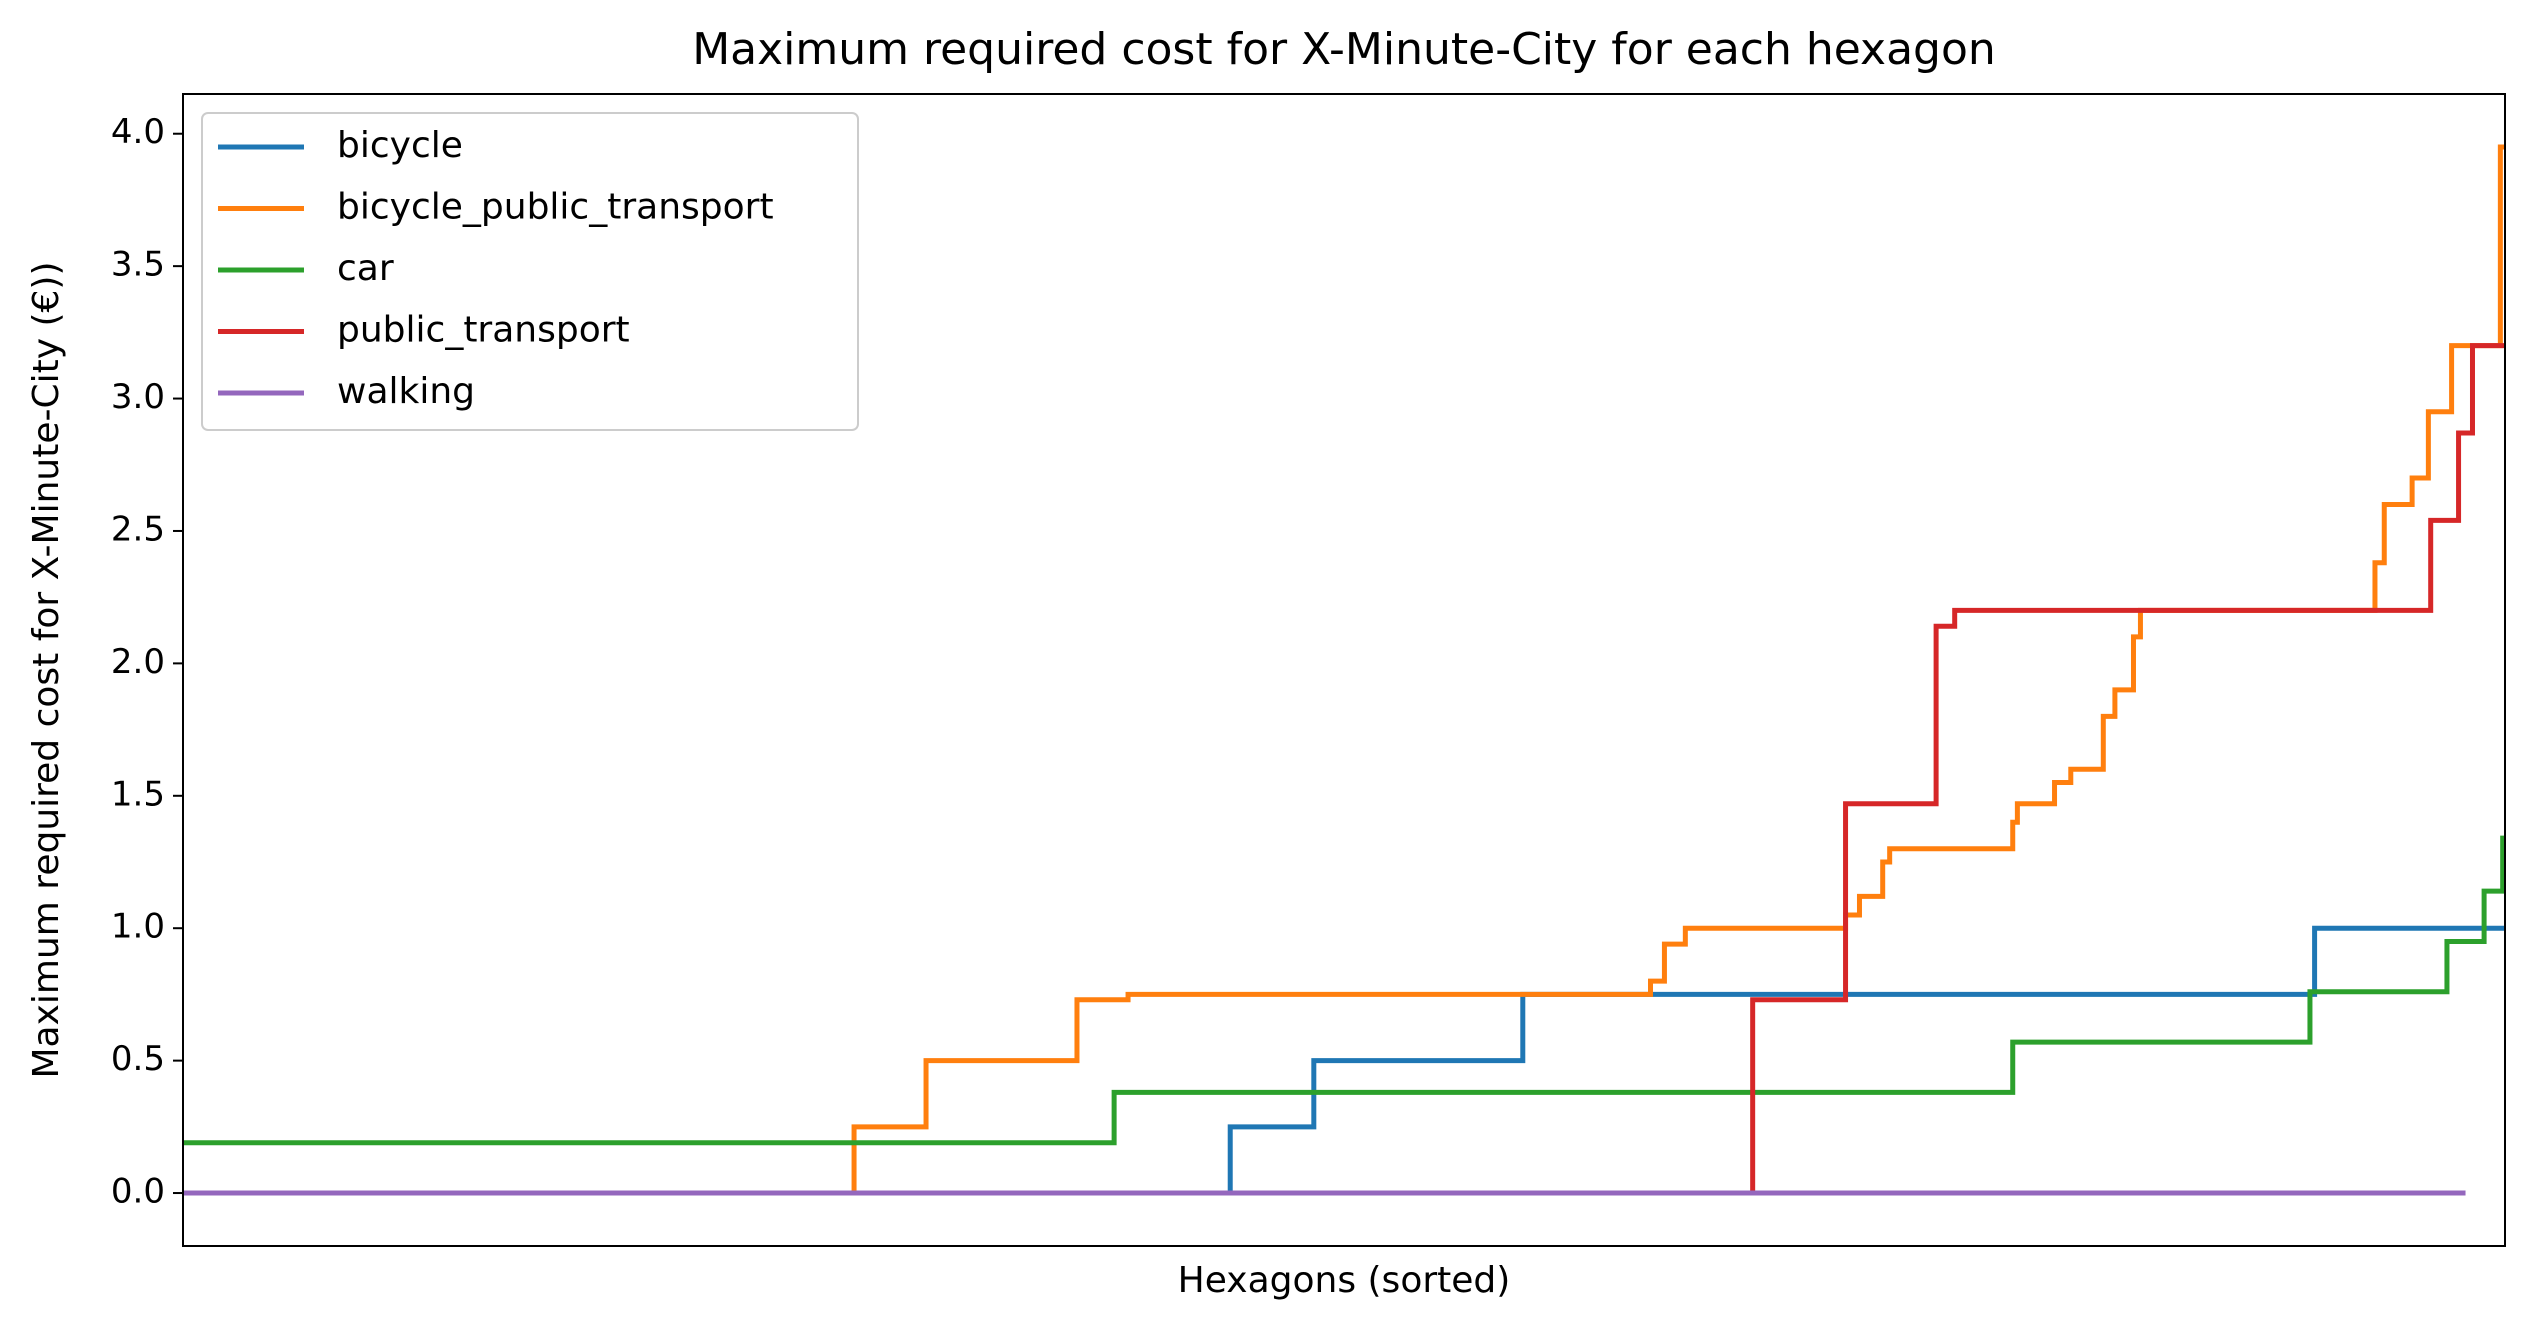 This screenshot has height=1334, width=2537. Describe the element at coordinates (138, 265) in the screenshot. I see `y-tick-label: 3.5` at that location.